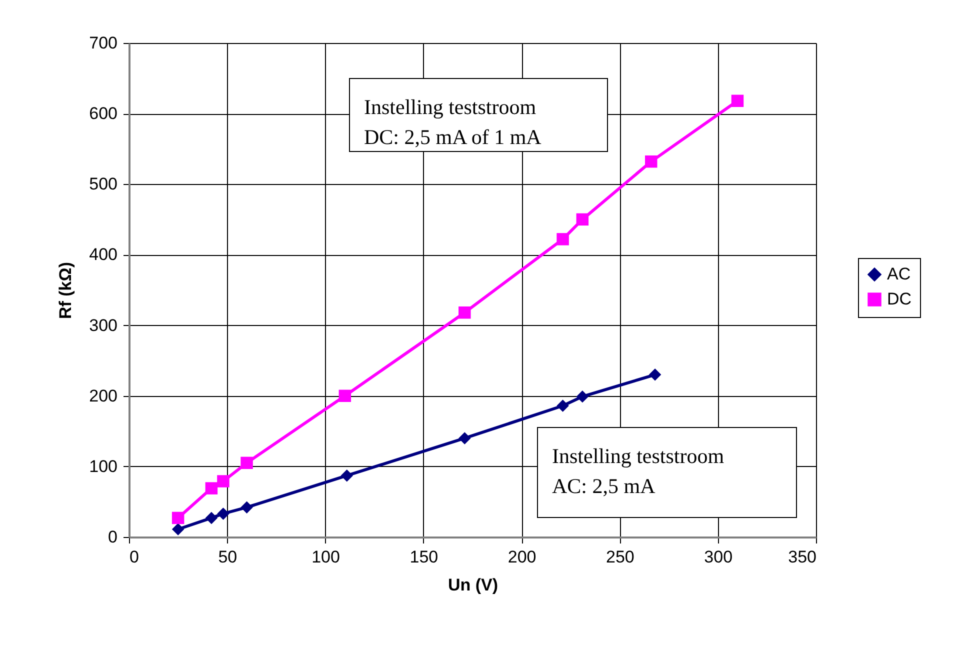  Describe the element at coordinates (113, 537) in the screenshot. I see `y-tick-label: 0` at that location.